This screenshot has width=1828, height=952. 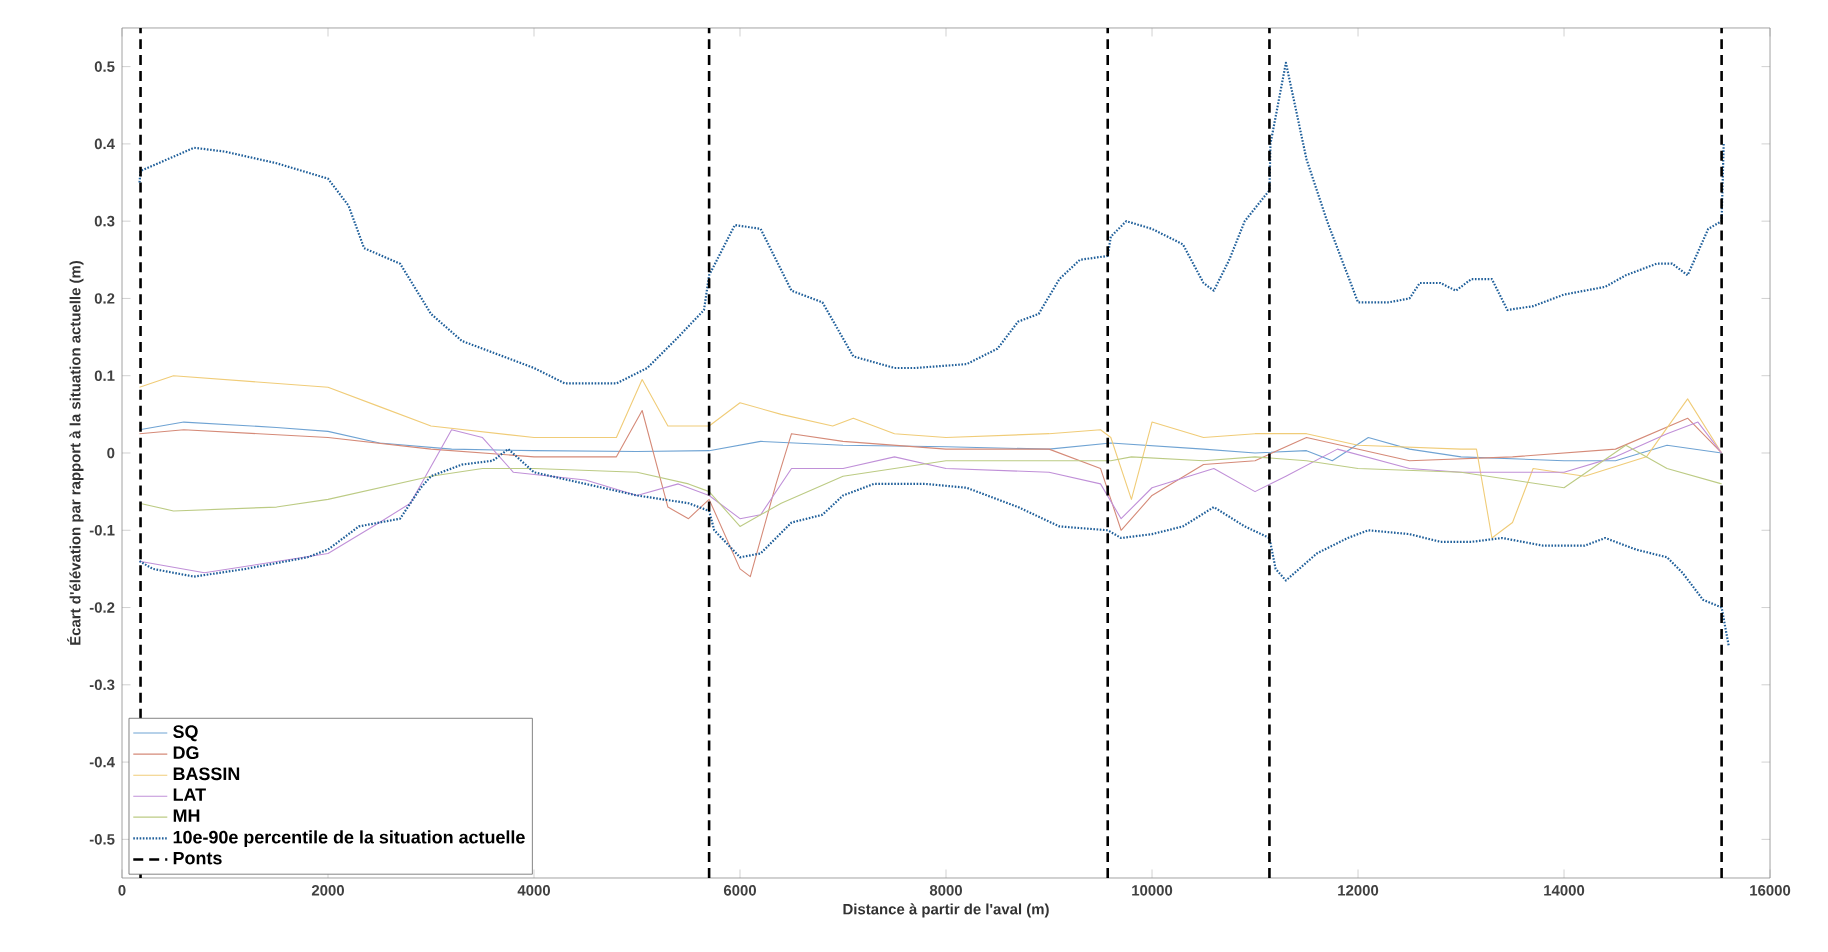 What do you see at coordinates (1770, 890) in the screenshot?
I see `x-tick-label: 16000` at bounding box center [1770, 890].